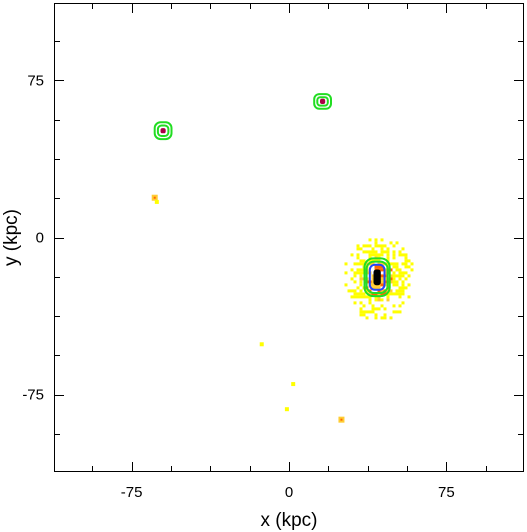 The image size is (527, 532). What do you see at coordinates (33, 395) in the screenshot?
I see `y-tick-label: -75` at bounding box center [33, 395].